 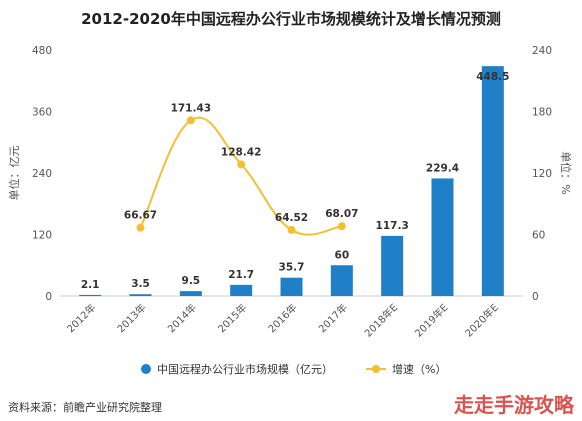 I want to click on x-tick-label: 2016年, so click(x=282, y=318).